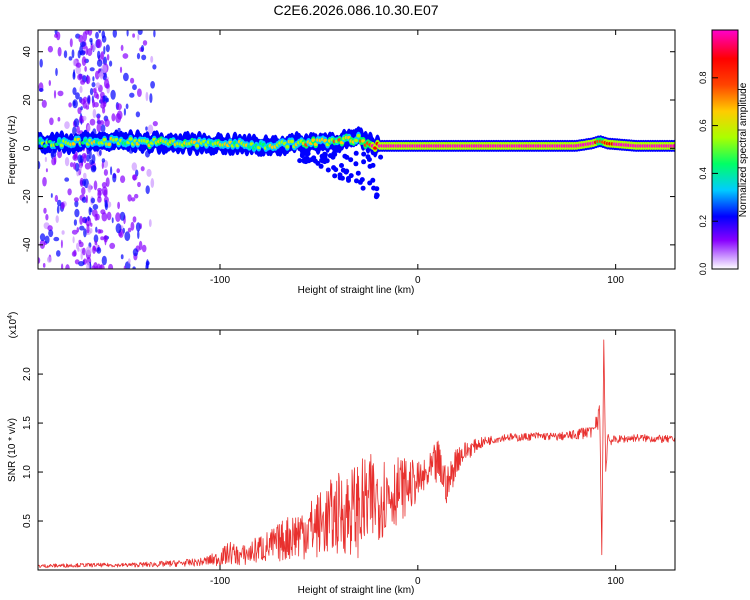 This screenshot has width=750, height=600. I want to click on spectrogram-xtick-label: 0, so click(418, 280).